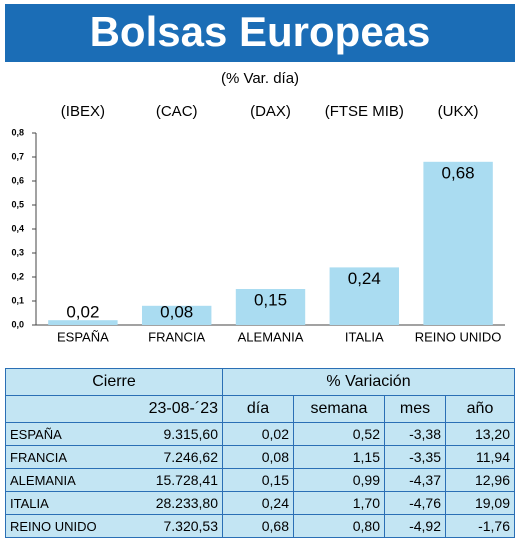 Image resolution: width=520 pixels, height=551 pixels. I want to click on index-label: (DAX), so click(270, 111).